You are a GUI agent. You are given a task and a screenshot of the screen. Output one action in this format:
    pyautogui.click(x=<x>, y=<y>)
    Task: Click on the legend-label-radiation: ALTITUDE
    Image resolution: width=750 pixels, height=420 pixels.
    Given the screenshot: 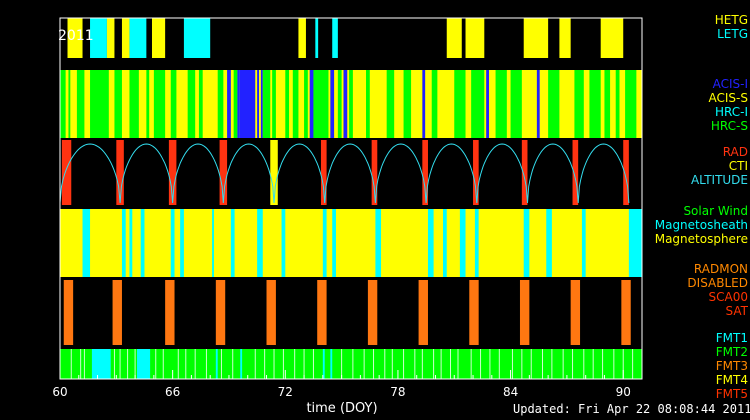 What is the action you would take?
    pyautogui.click(x=719, y=180)
    